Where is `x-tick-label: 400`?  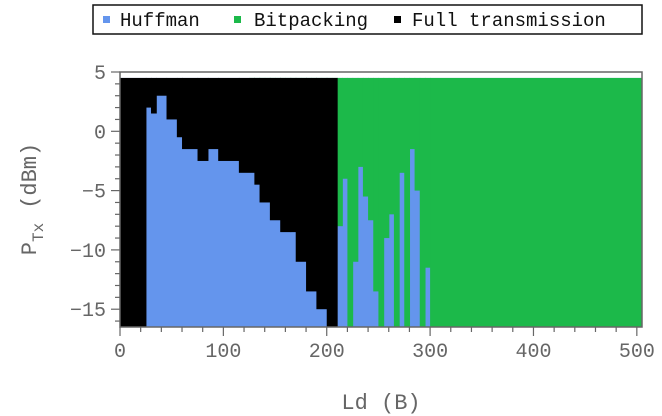 x-tick-label: 400 is located at coordinates (533, 352).